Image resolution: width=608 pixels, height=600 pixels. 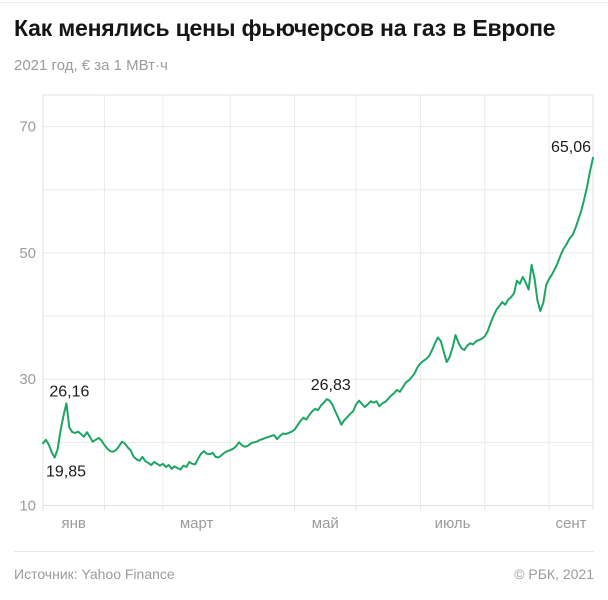 What do you see at coordinates (27, 506) in the screenshot?
I see `y-axis-label: 10` at bounding box center [27, 506].